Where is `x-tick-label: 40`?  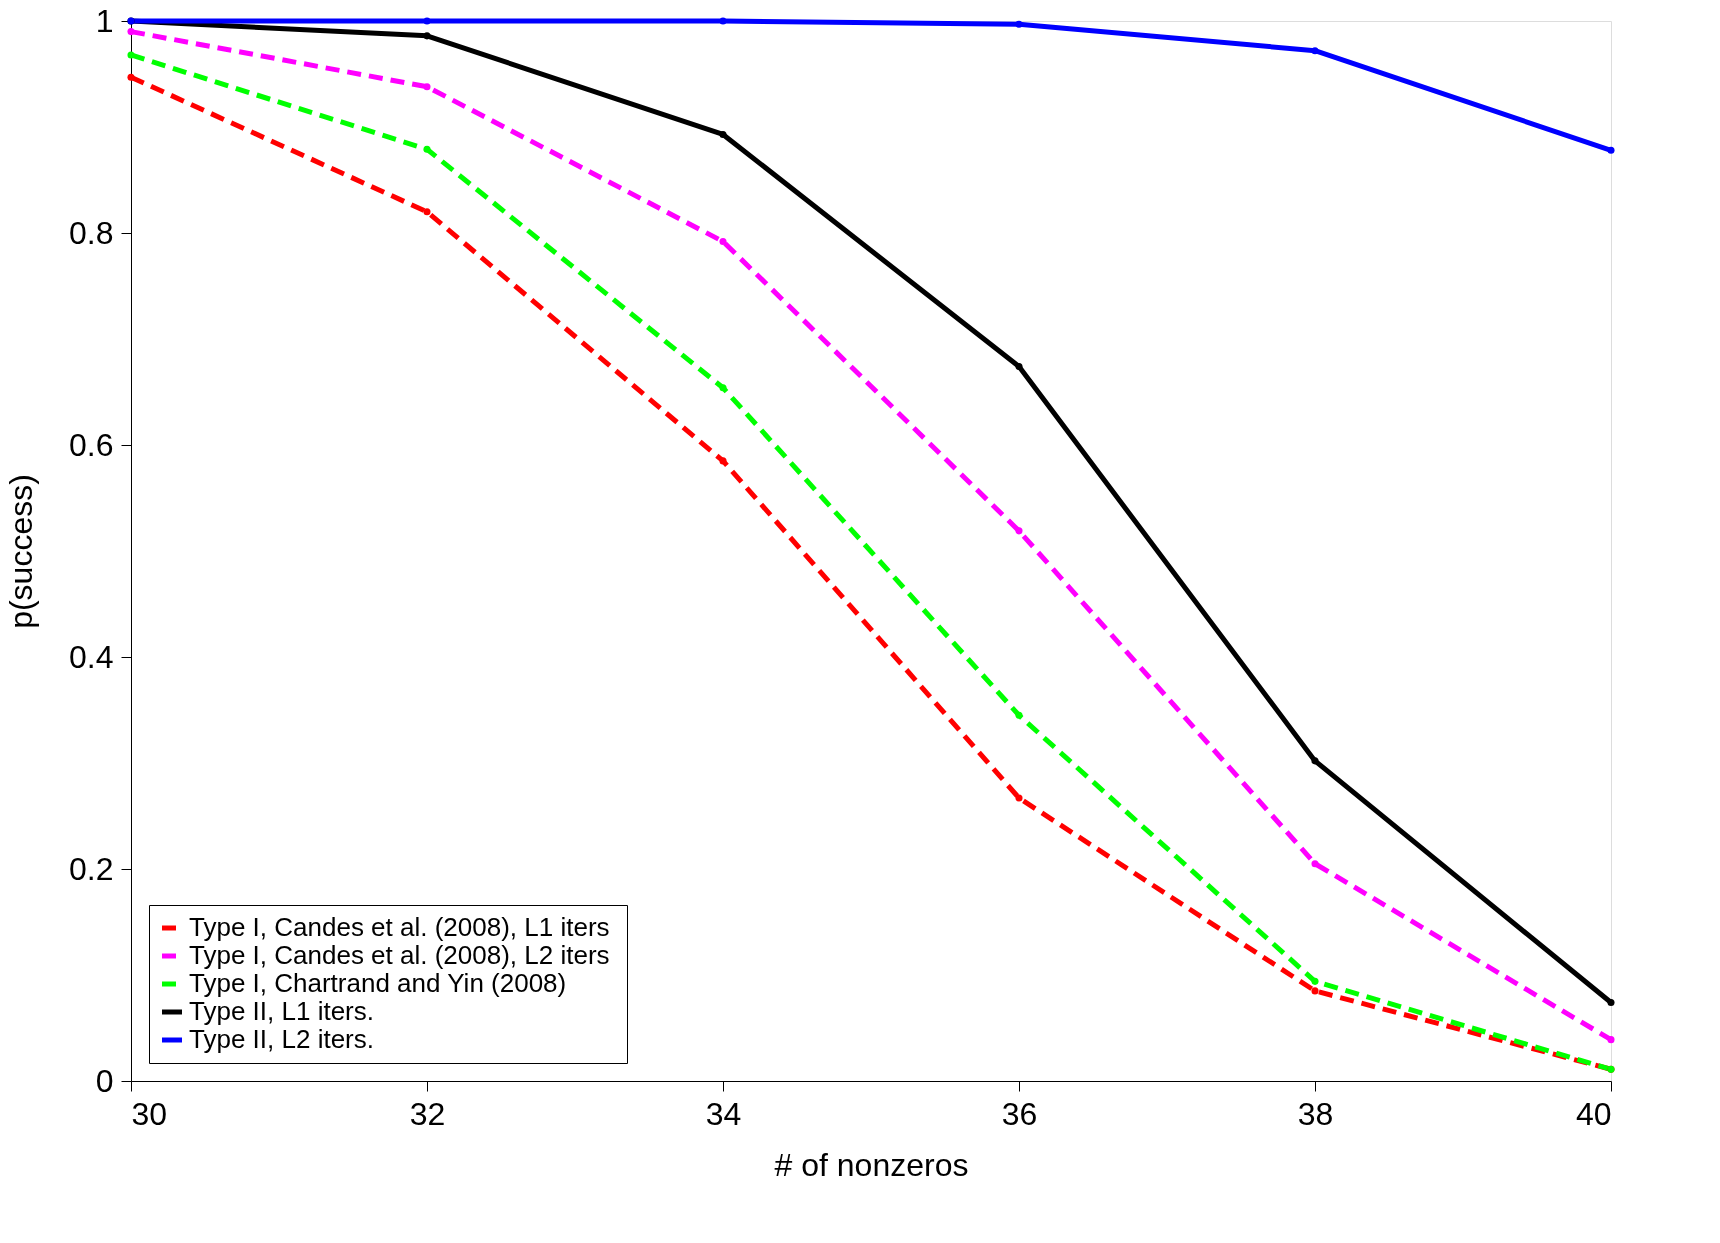
x-tick-label: 40 is located at coordinates (1593, 1113).